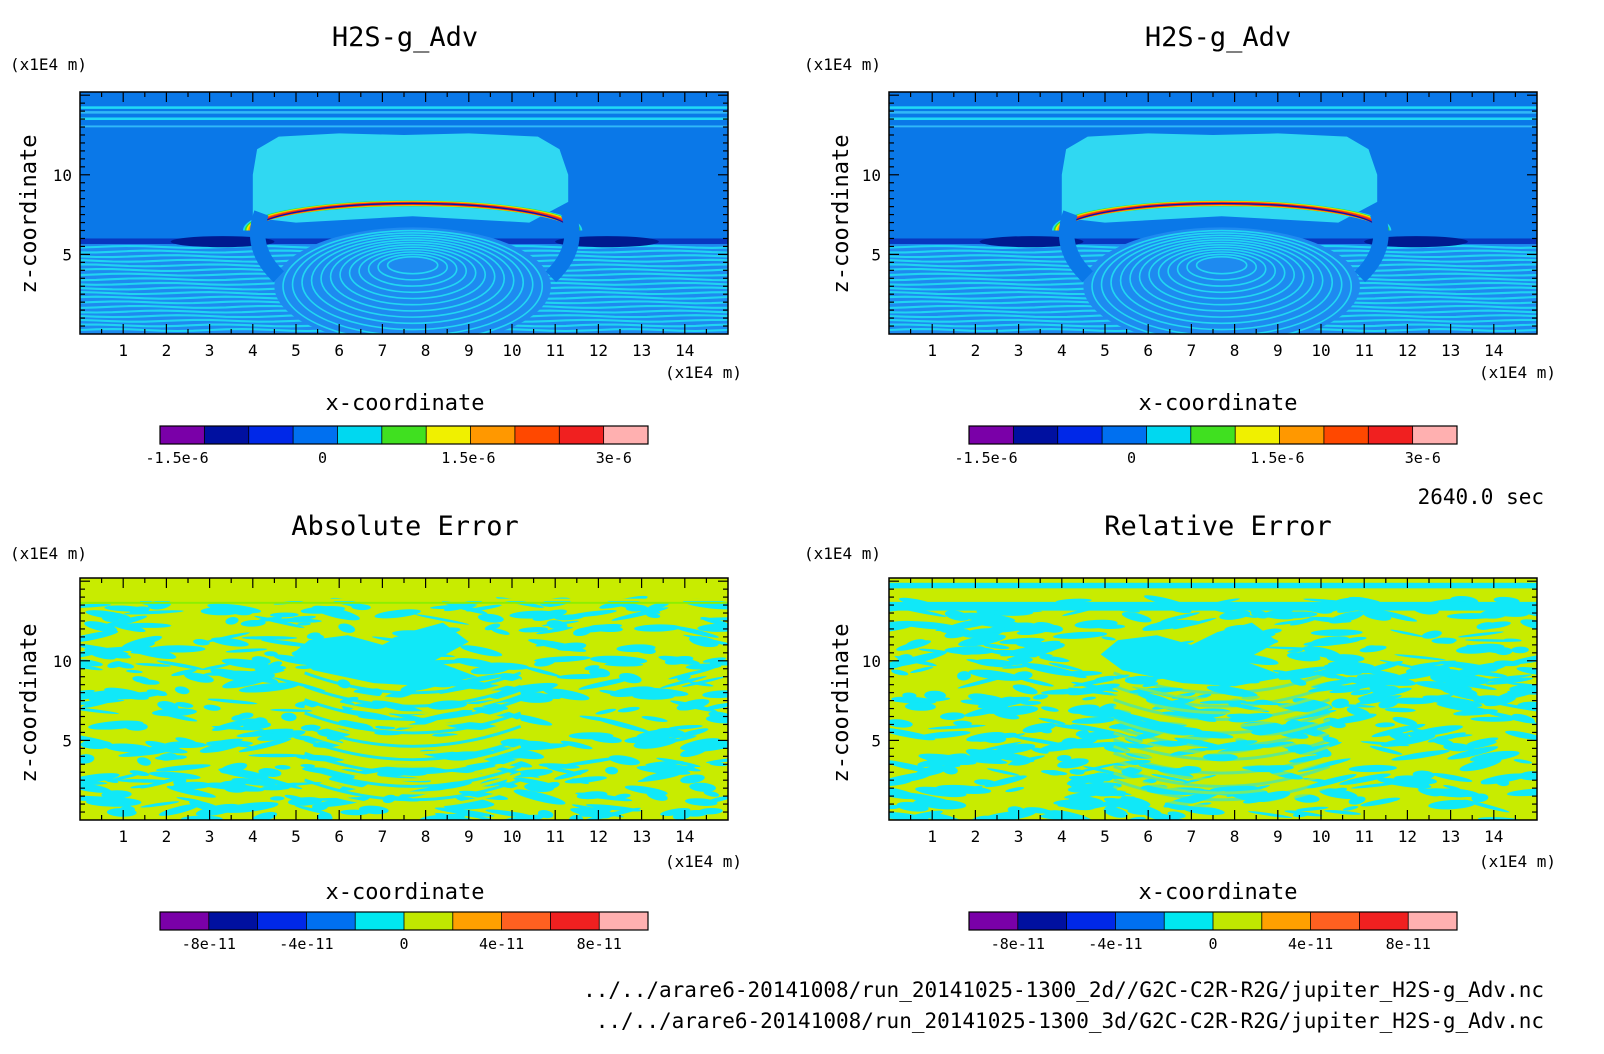  What do you see at coordinates (598, 350) in the screenshot?
I see `x-tick-label: 12` at bounding box center [598, 350].